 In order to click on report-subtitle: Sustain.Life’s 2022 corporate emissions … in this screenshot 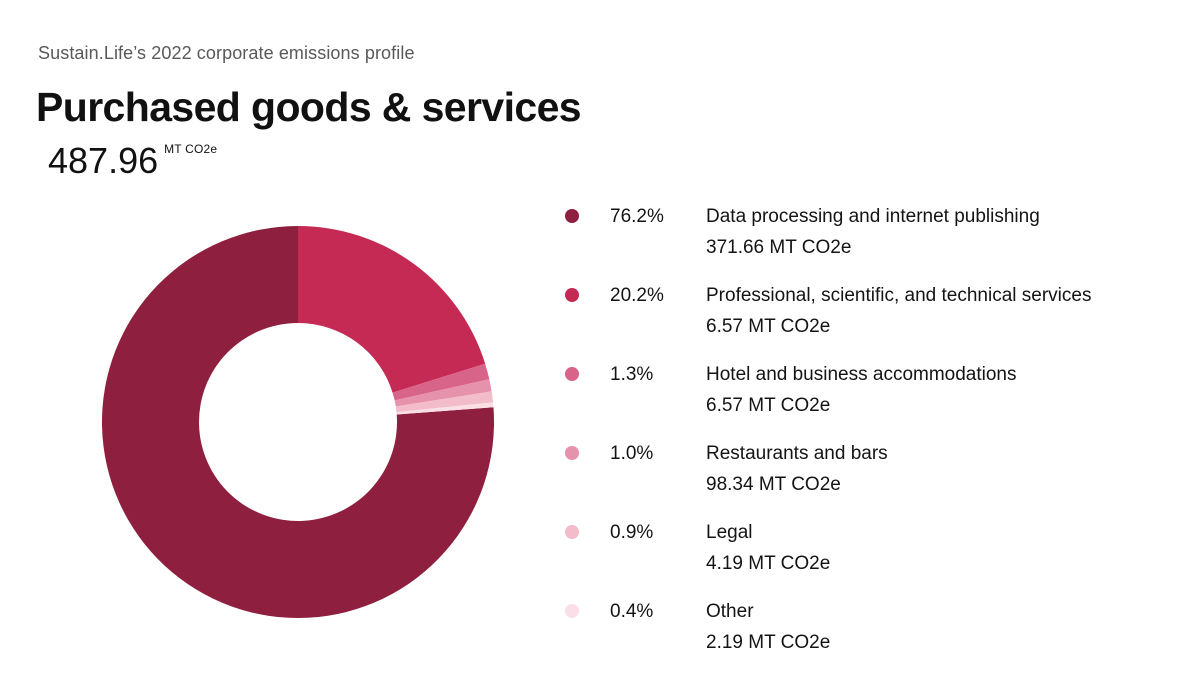, I will do `click(226, 53)`.